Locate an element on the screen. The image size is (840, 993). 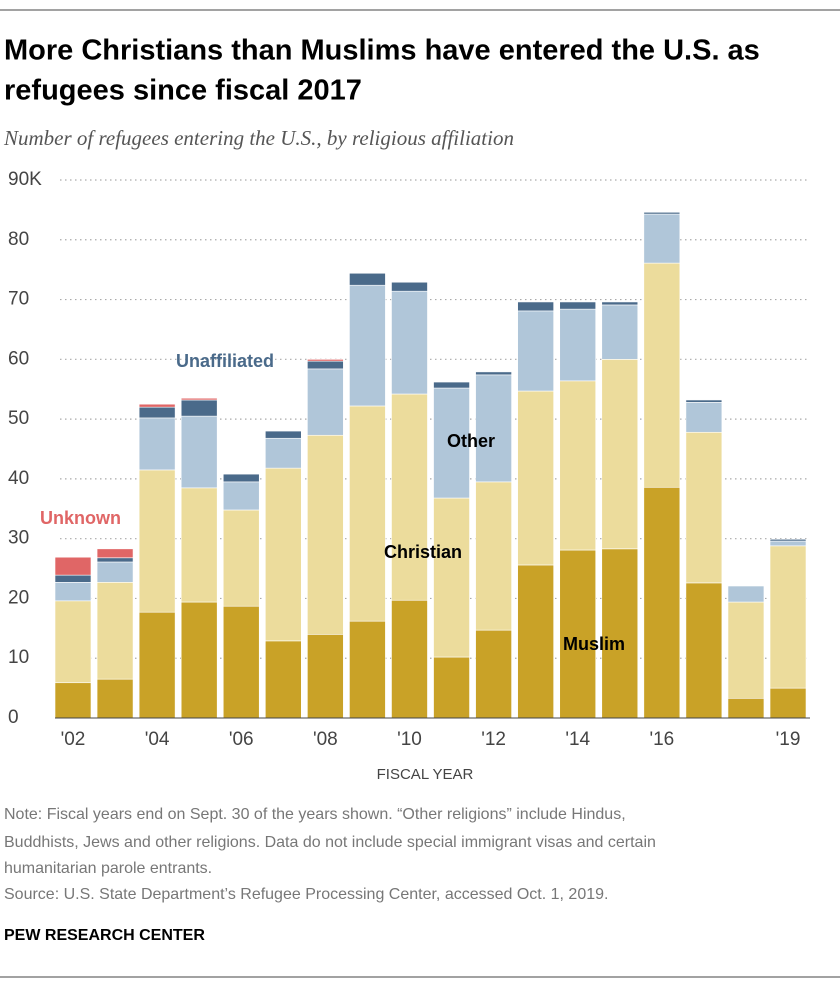
y-tick-label: 20 is located at coordinates (18, 597).